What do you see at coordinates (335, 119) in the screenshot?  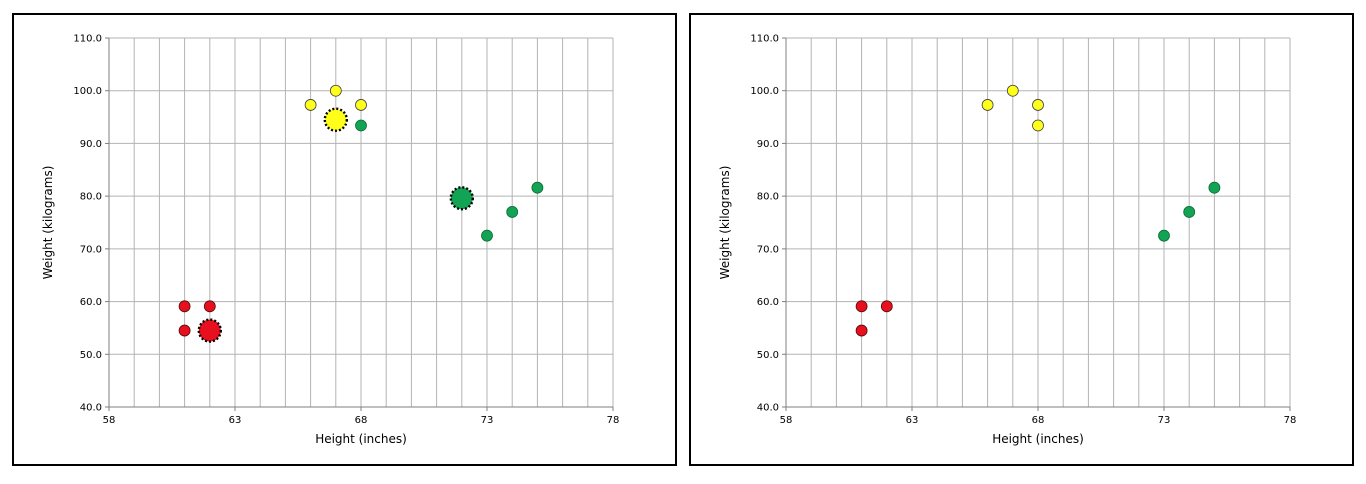 I see `centroid-marker-yellow` at bounding box center [335, 119].